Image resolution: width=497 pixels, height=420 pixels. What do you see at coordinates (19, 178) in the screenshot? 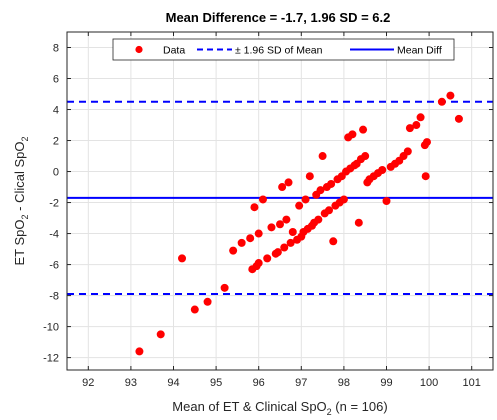
I see `y-axis-label-b: - Clical SpO` at bounding box center [19, 178].